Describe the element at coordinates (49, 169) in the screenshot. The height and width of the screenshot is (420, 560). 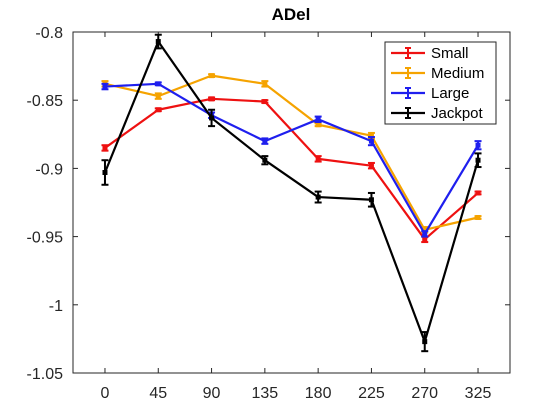
I see `y-tick-label: -0.9` at that location.